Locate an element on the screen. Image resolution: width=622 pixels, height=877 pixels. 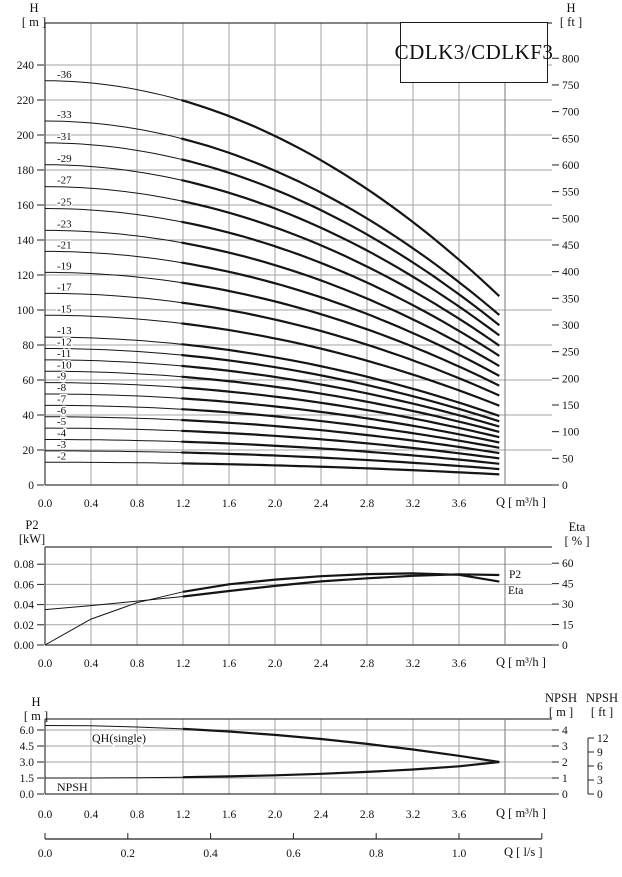
sn-left-tick-label: 3.0 is located at coordinates (27, 763).